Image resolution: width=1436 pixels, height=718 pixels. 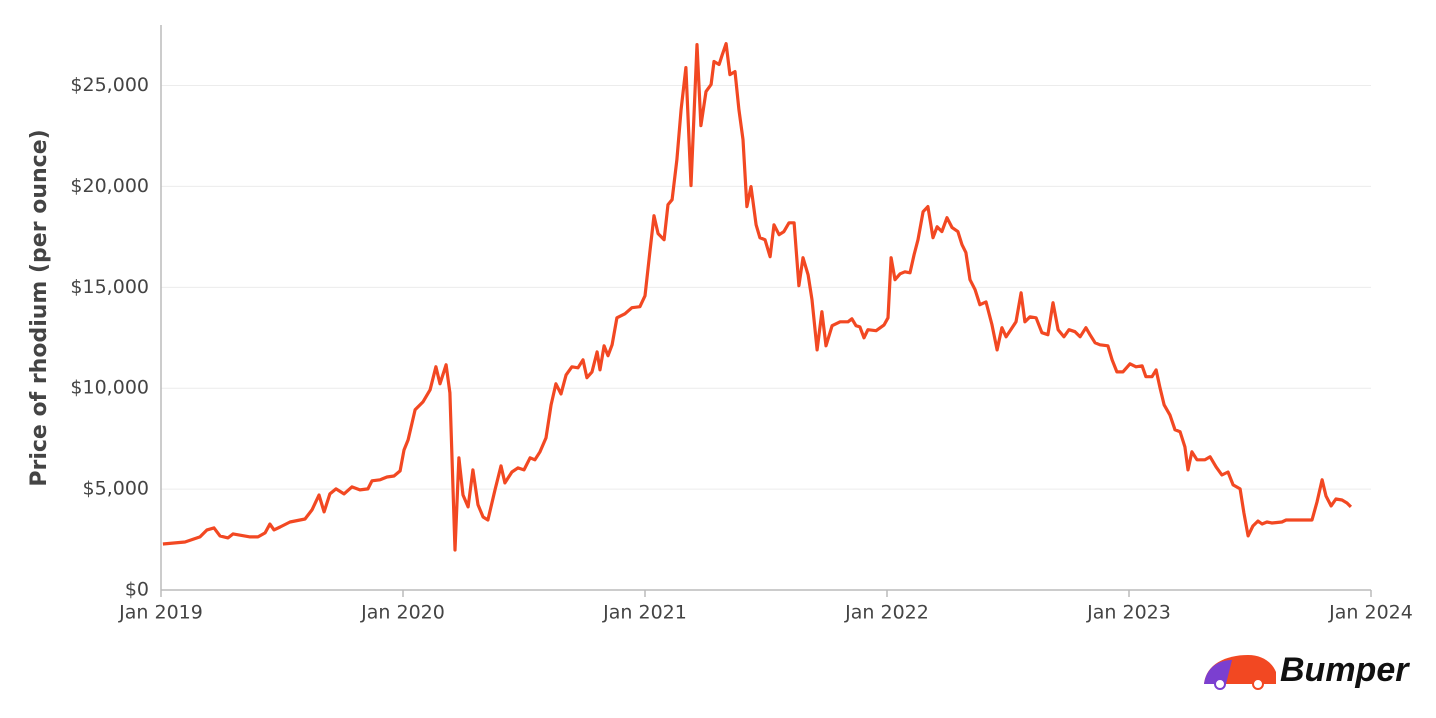 I want to click on y-tick-label: $20,000, so click(x=109, y=186).